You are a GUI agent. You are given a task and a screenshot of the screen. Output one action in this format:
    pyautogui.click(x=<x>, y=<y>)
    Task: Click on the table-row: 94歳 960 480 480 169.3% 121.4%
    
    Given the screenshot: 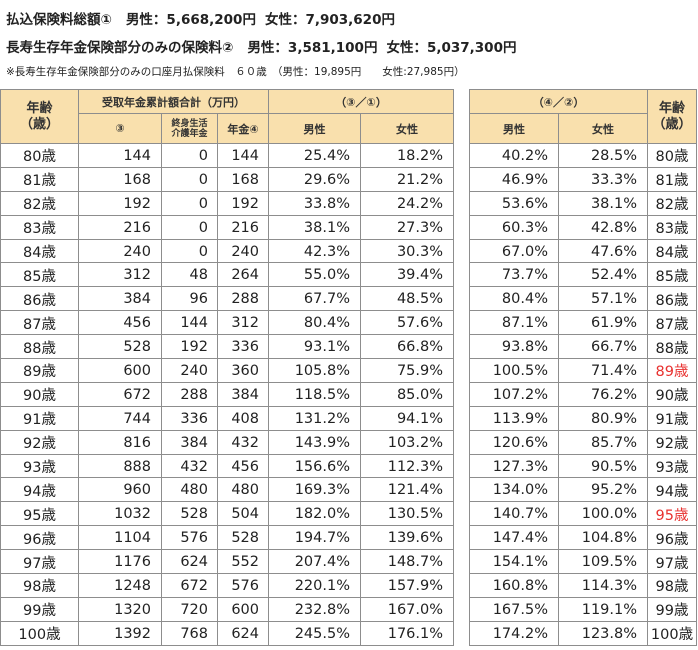 What is the action you would take?
    pyautogui.click(x=227, y=490)
    